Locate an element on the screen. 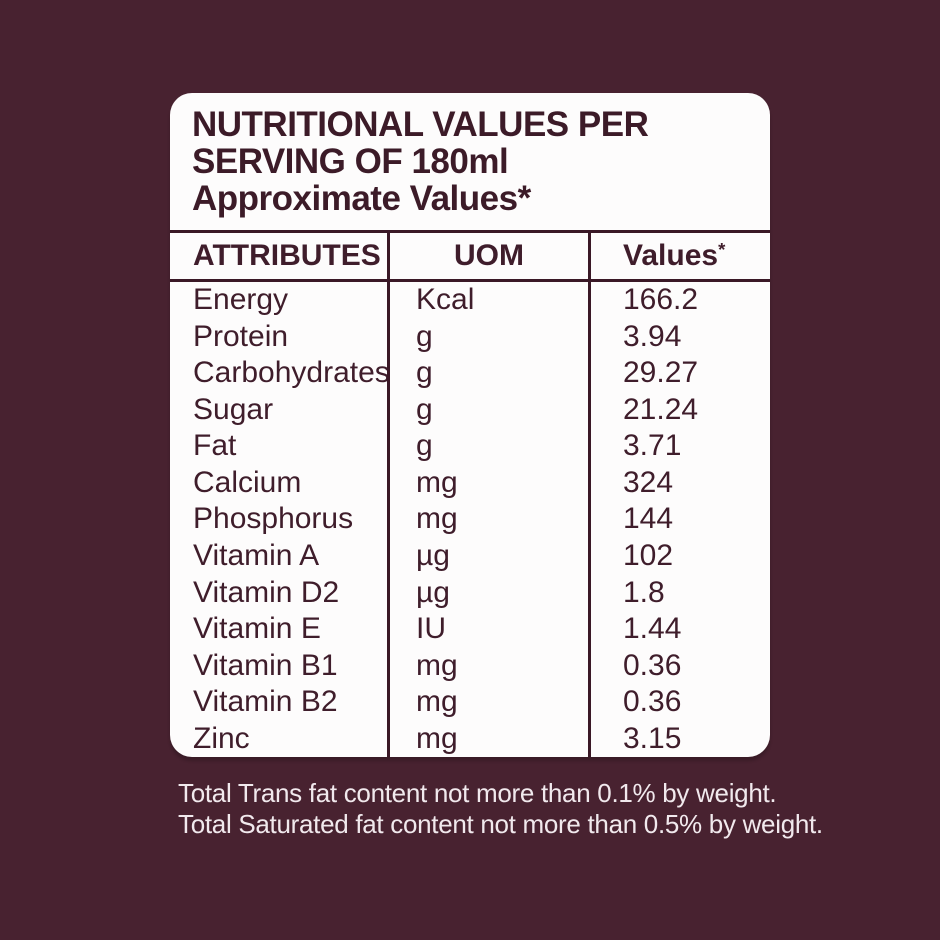 Image resolution: width=940 pixels, height=940 pixels. table-row: Carbohydrates g 29.27 is located at coordinates (470, 373).